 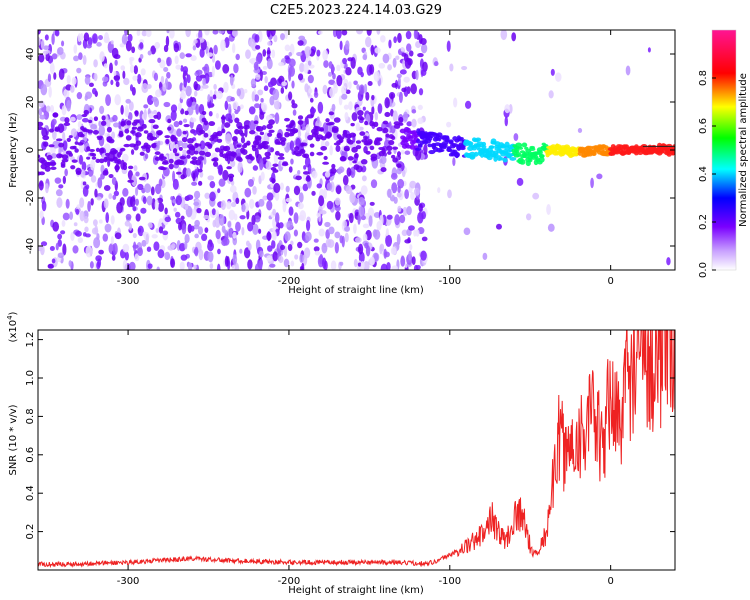 What do you see at coordinates (703, 174) in the screenshot?
I see `colorbar-tick-label: 0.4` at bounding box center [703, 174].